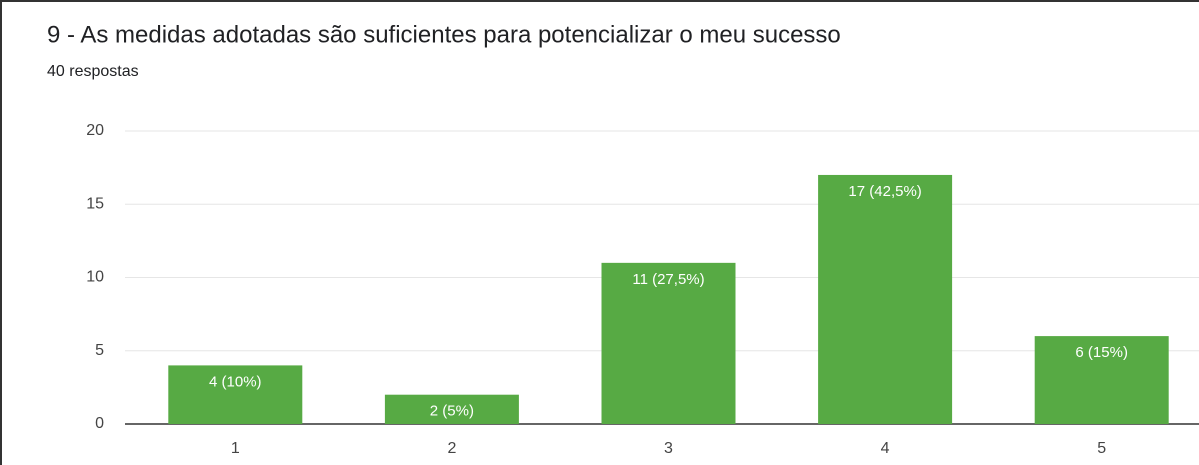  Describe the element at coordinates (93, 71) in the screenshot. I see `chart-subtitle: 40 respostas` at that location.